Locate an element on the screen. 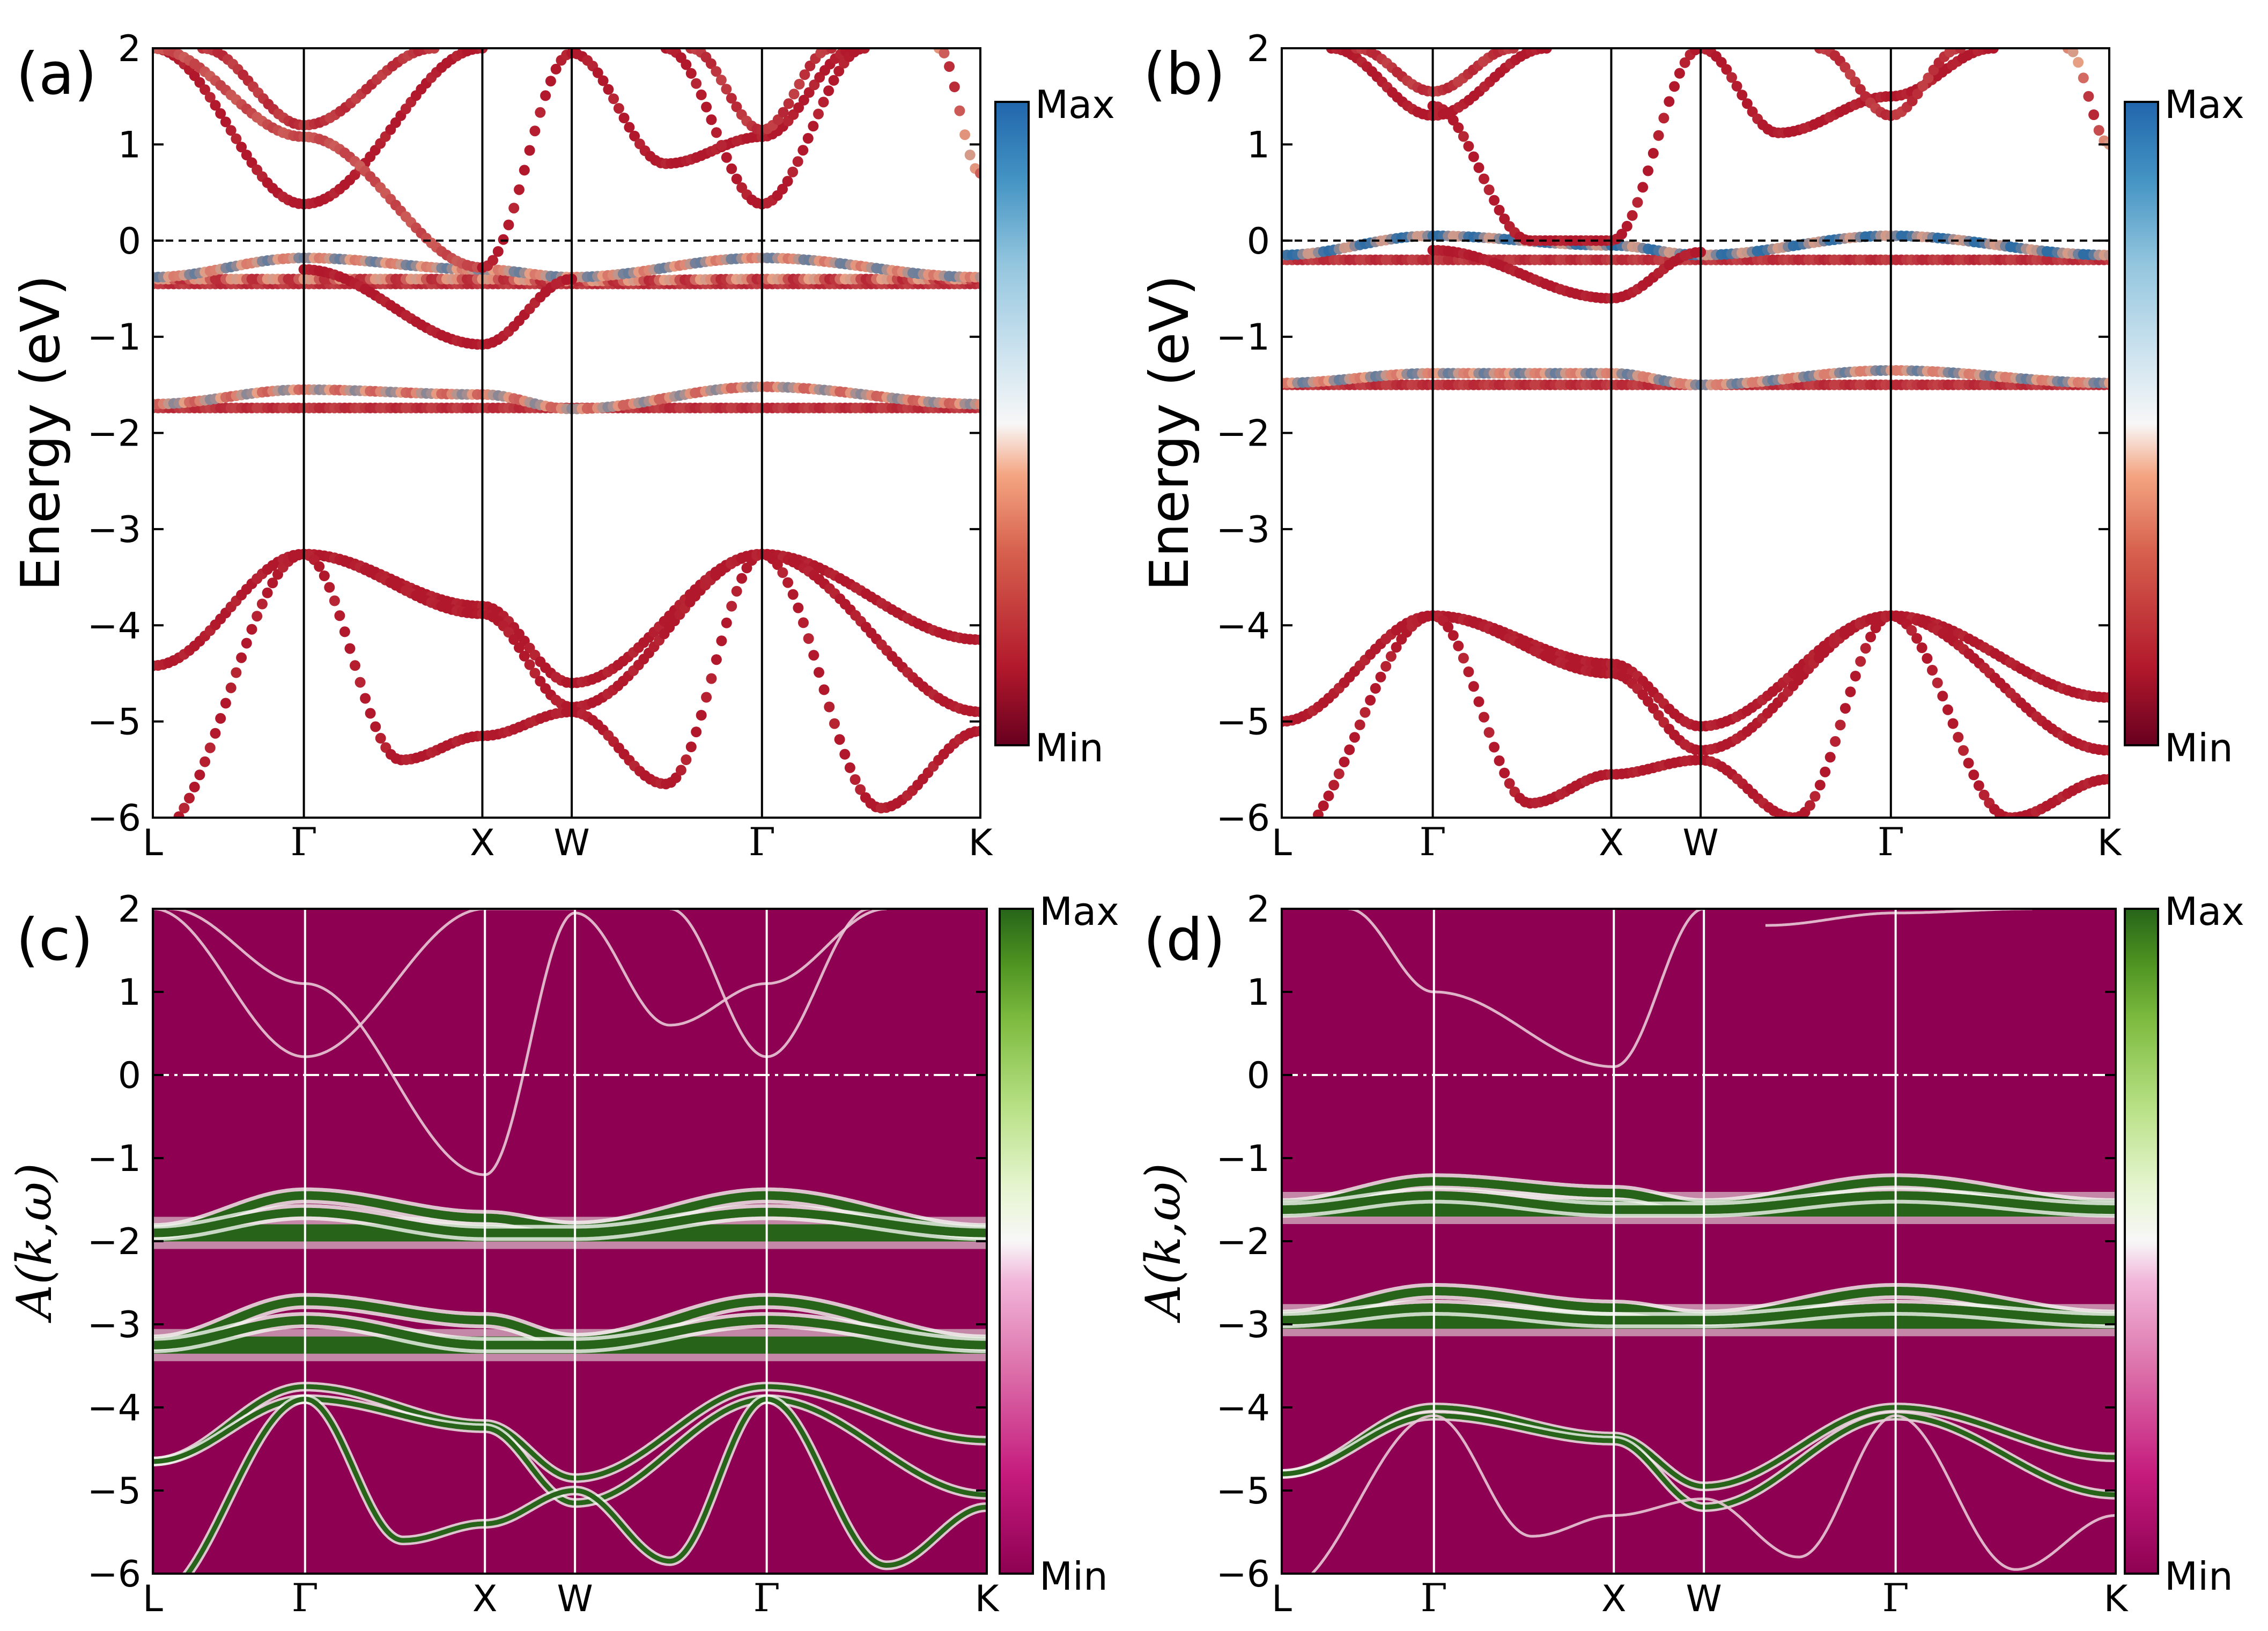  plot-area is located at coordinates (1699, 1241).